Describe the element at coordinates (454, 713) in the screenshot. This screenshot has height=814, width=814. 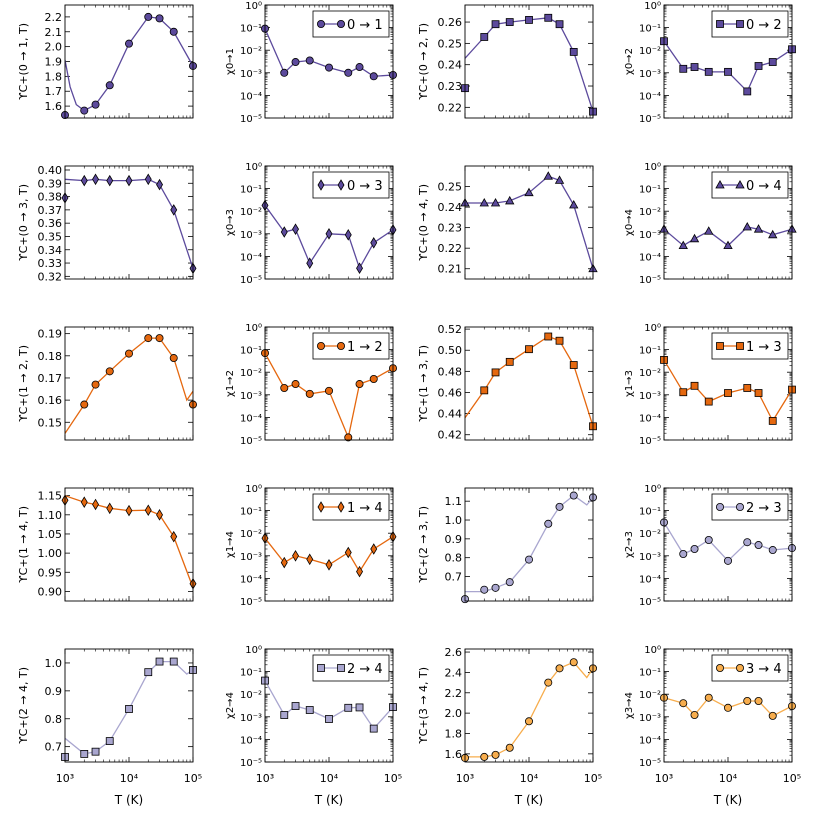
I see `y-tick-label: 2.0` at that location.